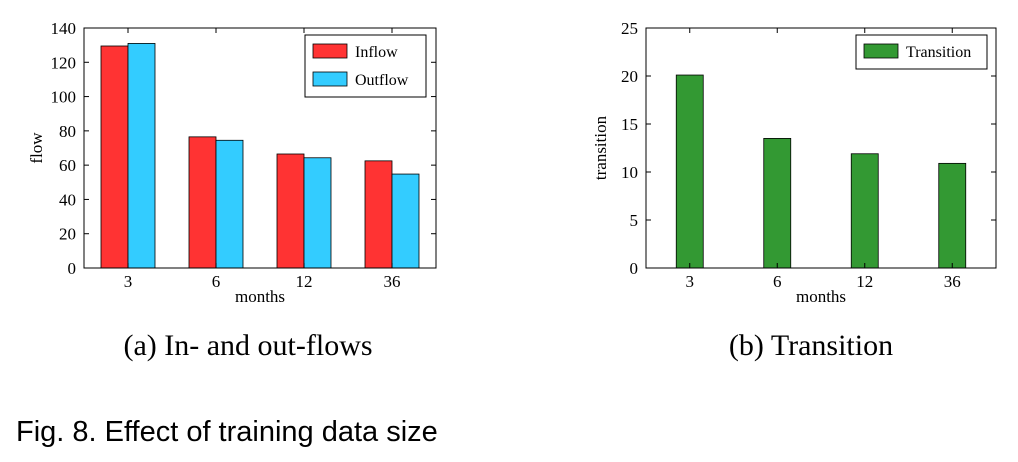 The width and height of the screenshot is (1018, 462). I want to click on figure-caption: Fig. 8. Effect of training data size, so click(227, 432).